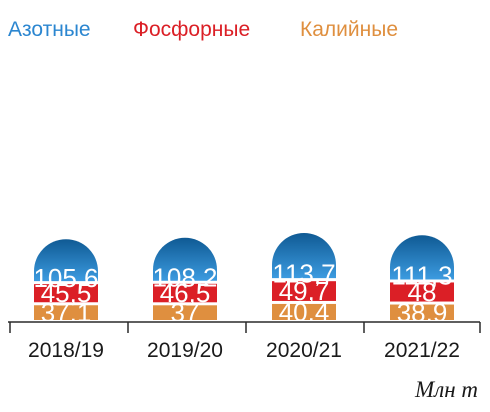 This screenshot has height=412, width=490. Describe the element at coordinates (422, 312) in the screenshot. I see `bar-potash-2021/22` at that location.